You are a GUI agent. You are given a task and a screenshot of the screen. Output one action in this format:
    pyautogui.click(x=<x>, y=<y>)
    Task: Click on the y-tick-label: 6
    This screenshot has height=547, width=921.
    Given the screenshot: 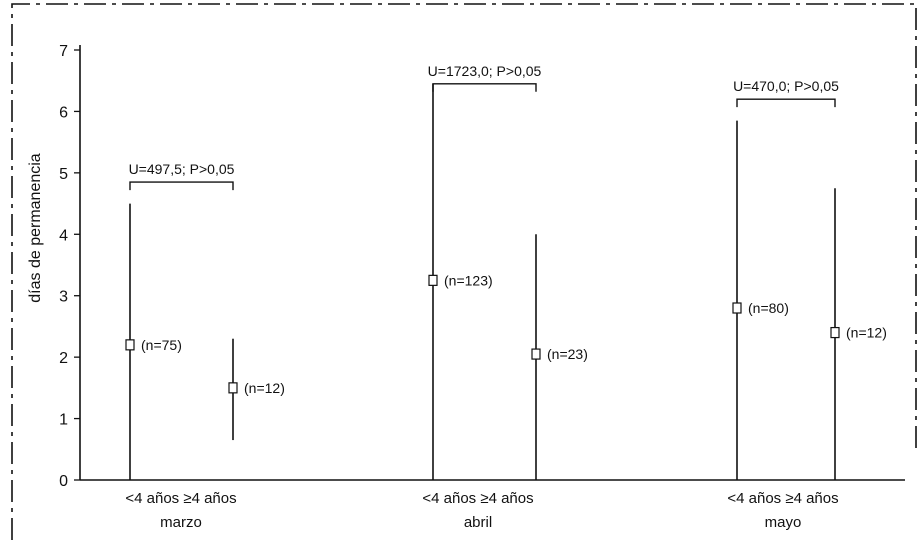 What is the action you would take?
    pyautogui.click(x=63, y=112)
    